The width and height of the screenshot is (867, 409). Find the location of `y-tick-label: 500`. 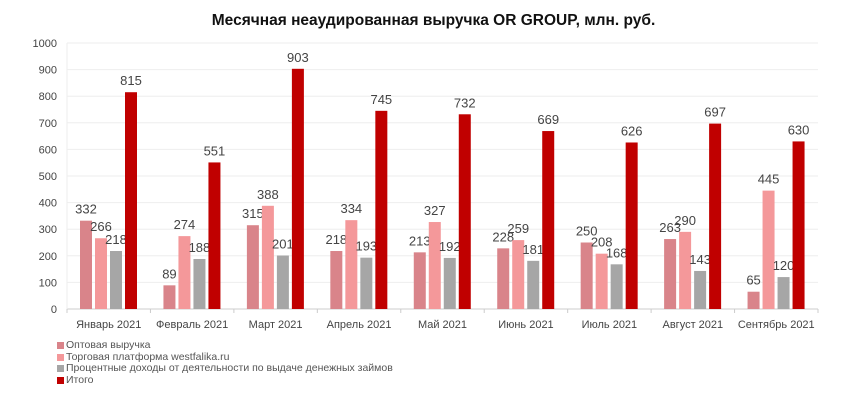

y-tick-label: 500 is located at coordinates (48, 177).